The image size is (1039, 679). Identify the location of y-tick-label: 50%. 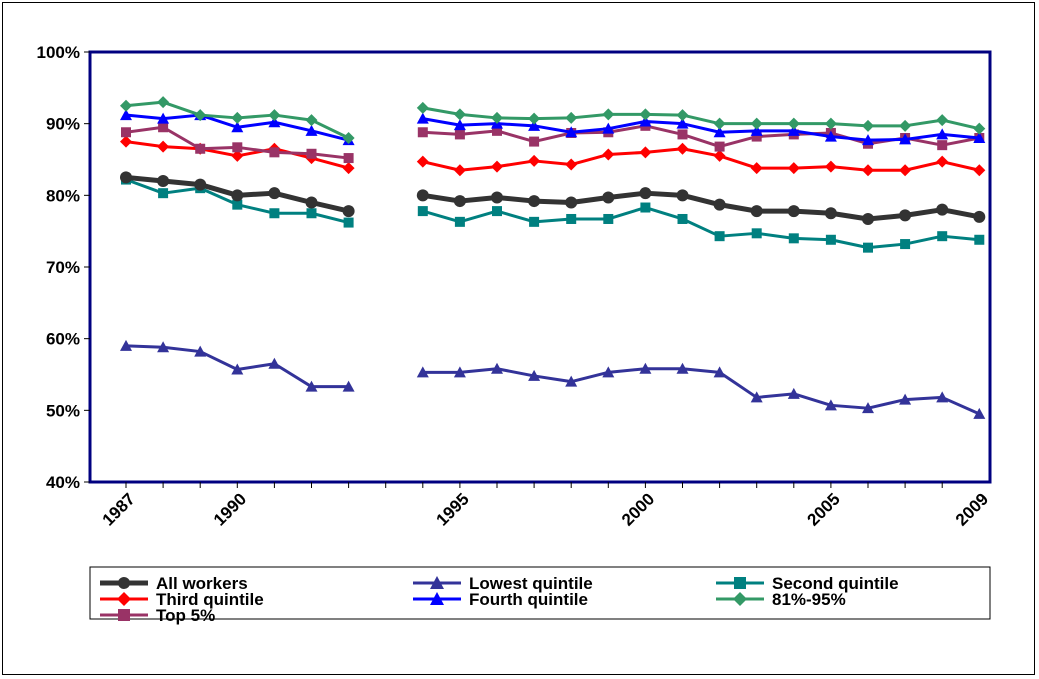
(63, 410).